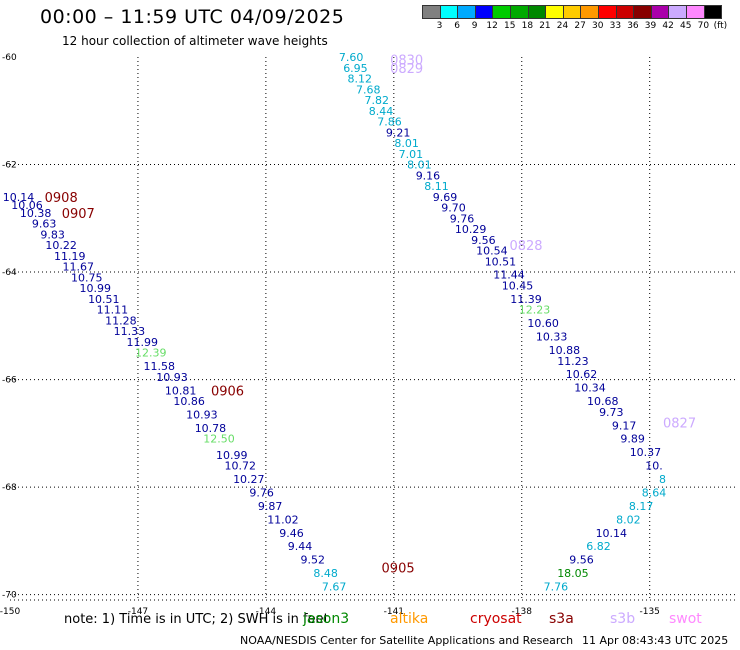  Describe the element at coordinates (227, 391) in the screenshot. I see `pass-time-label: 0906` at that location.